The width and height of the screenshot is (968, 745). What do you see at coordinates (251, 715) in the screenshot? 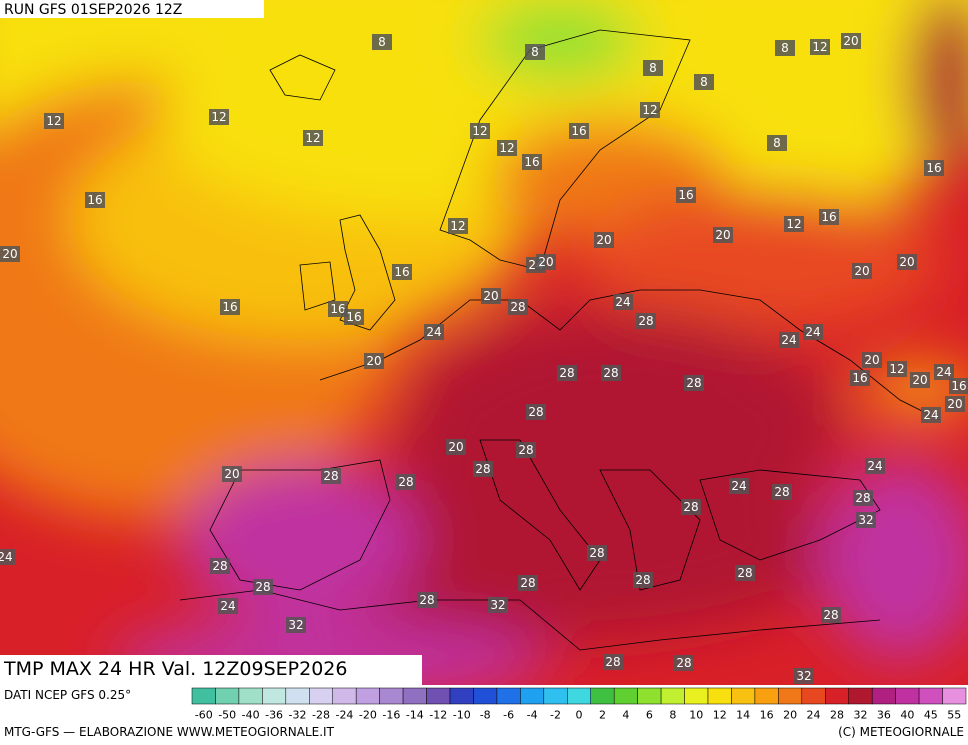
I see `legend-tick: -40` at bounding box center [251, 715].